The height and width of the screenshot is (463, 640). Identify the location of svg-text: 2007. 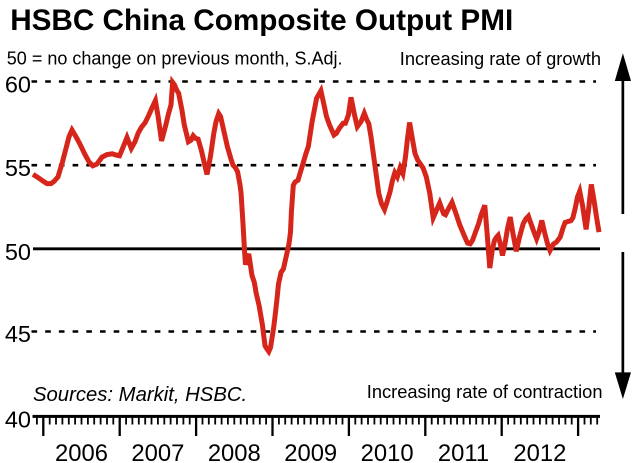
(157, 451).